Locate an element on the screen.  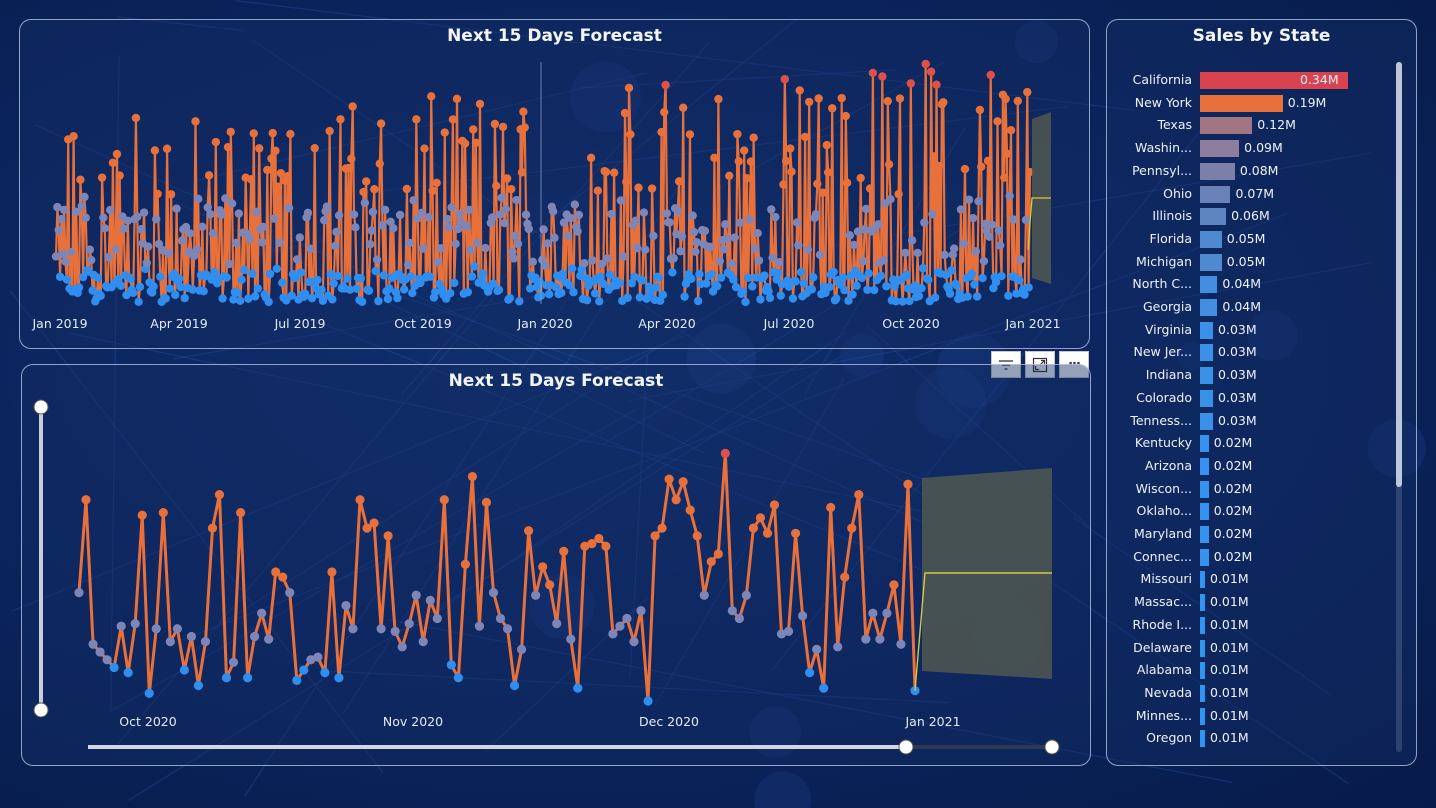
state-row: Georgia 0.04M is located at coordinates (1252, 307).